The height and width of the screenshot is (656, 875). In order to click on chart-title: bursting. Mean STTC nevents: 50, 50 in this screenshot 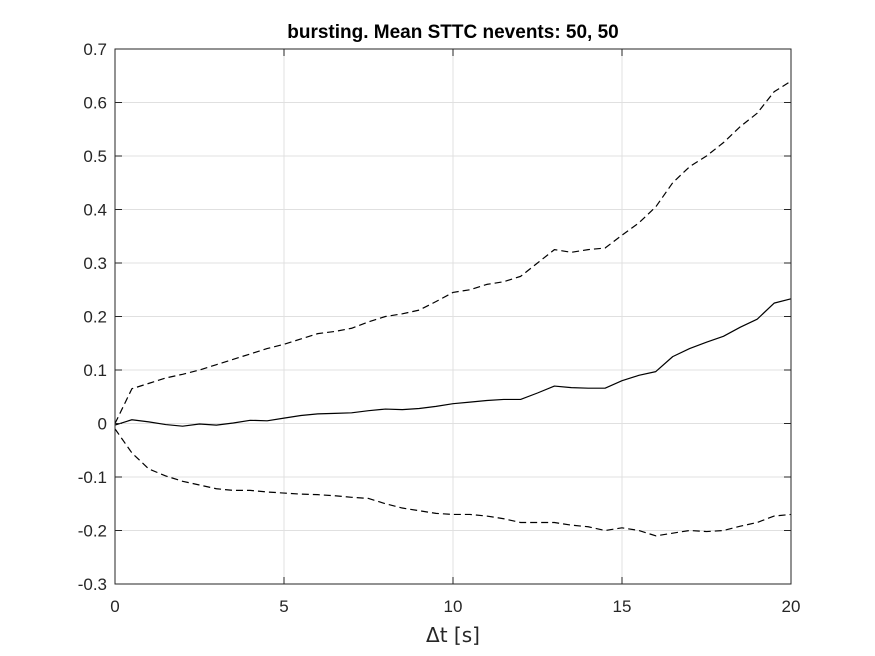, I will do `click(453, 32)`.